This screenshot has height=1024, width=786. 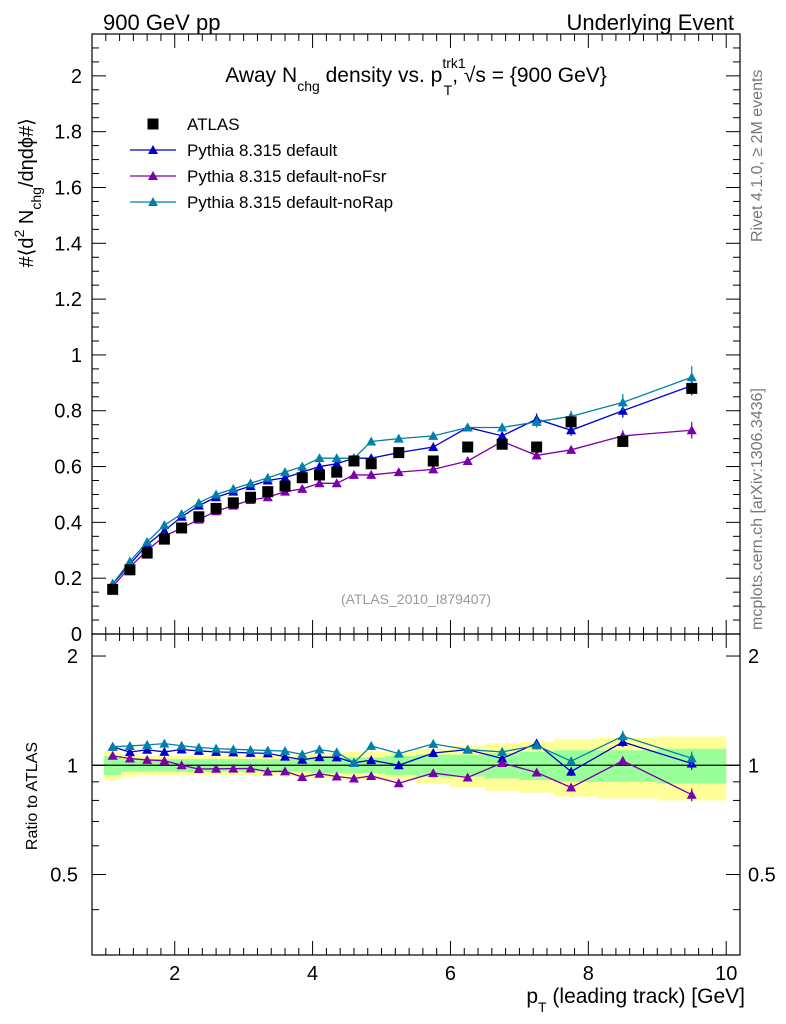 What do you see at coordinates (76, 356) in the screenshot?
I see `y-tick-label: 1` at bounding box center [76, 356].